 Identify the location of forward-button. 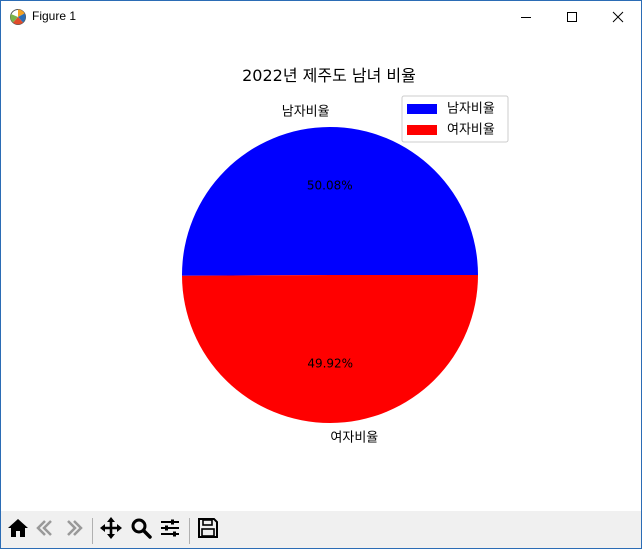
(73, 530).